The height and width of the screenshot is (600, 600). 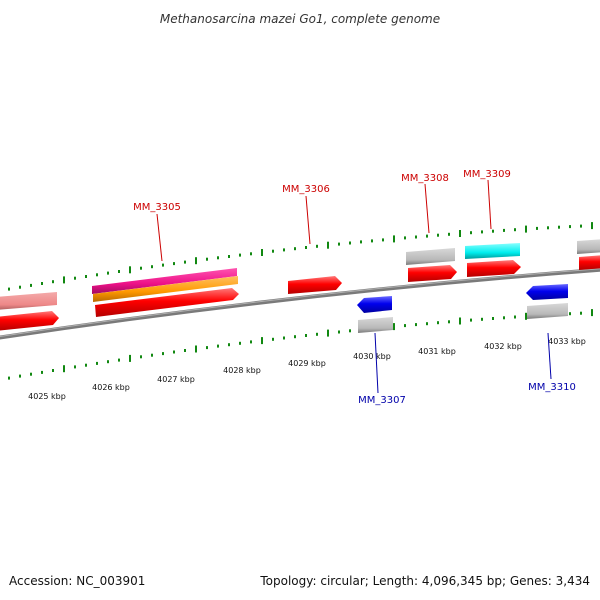 I want to click on feature-gray-mm3307, so click(x=375, y=325).